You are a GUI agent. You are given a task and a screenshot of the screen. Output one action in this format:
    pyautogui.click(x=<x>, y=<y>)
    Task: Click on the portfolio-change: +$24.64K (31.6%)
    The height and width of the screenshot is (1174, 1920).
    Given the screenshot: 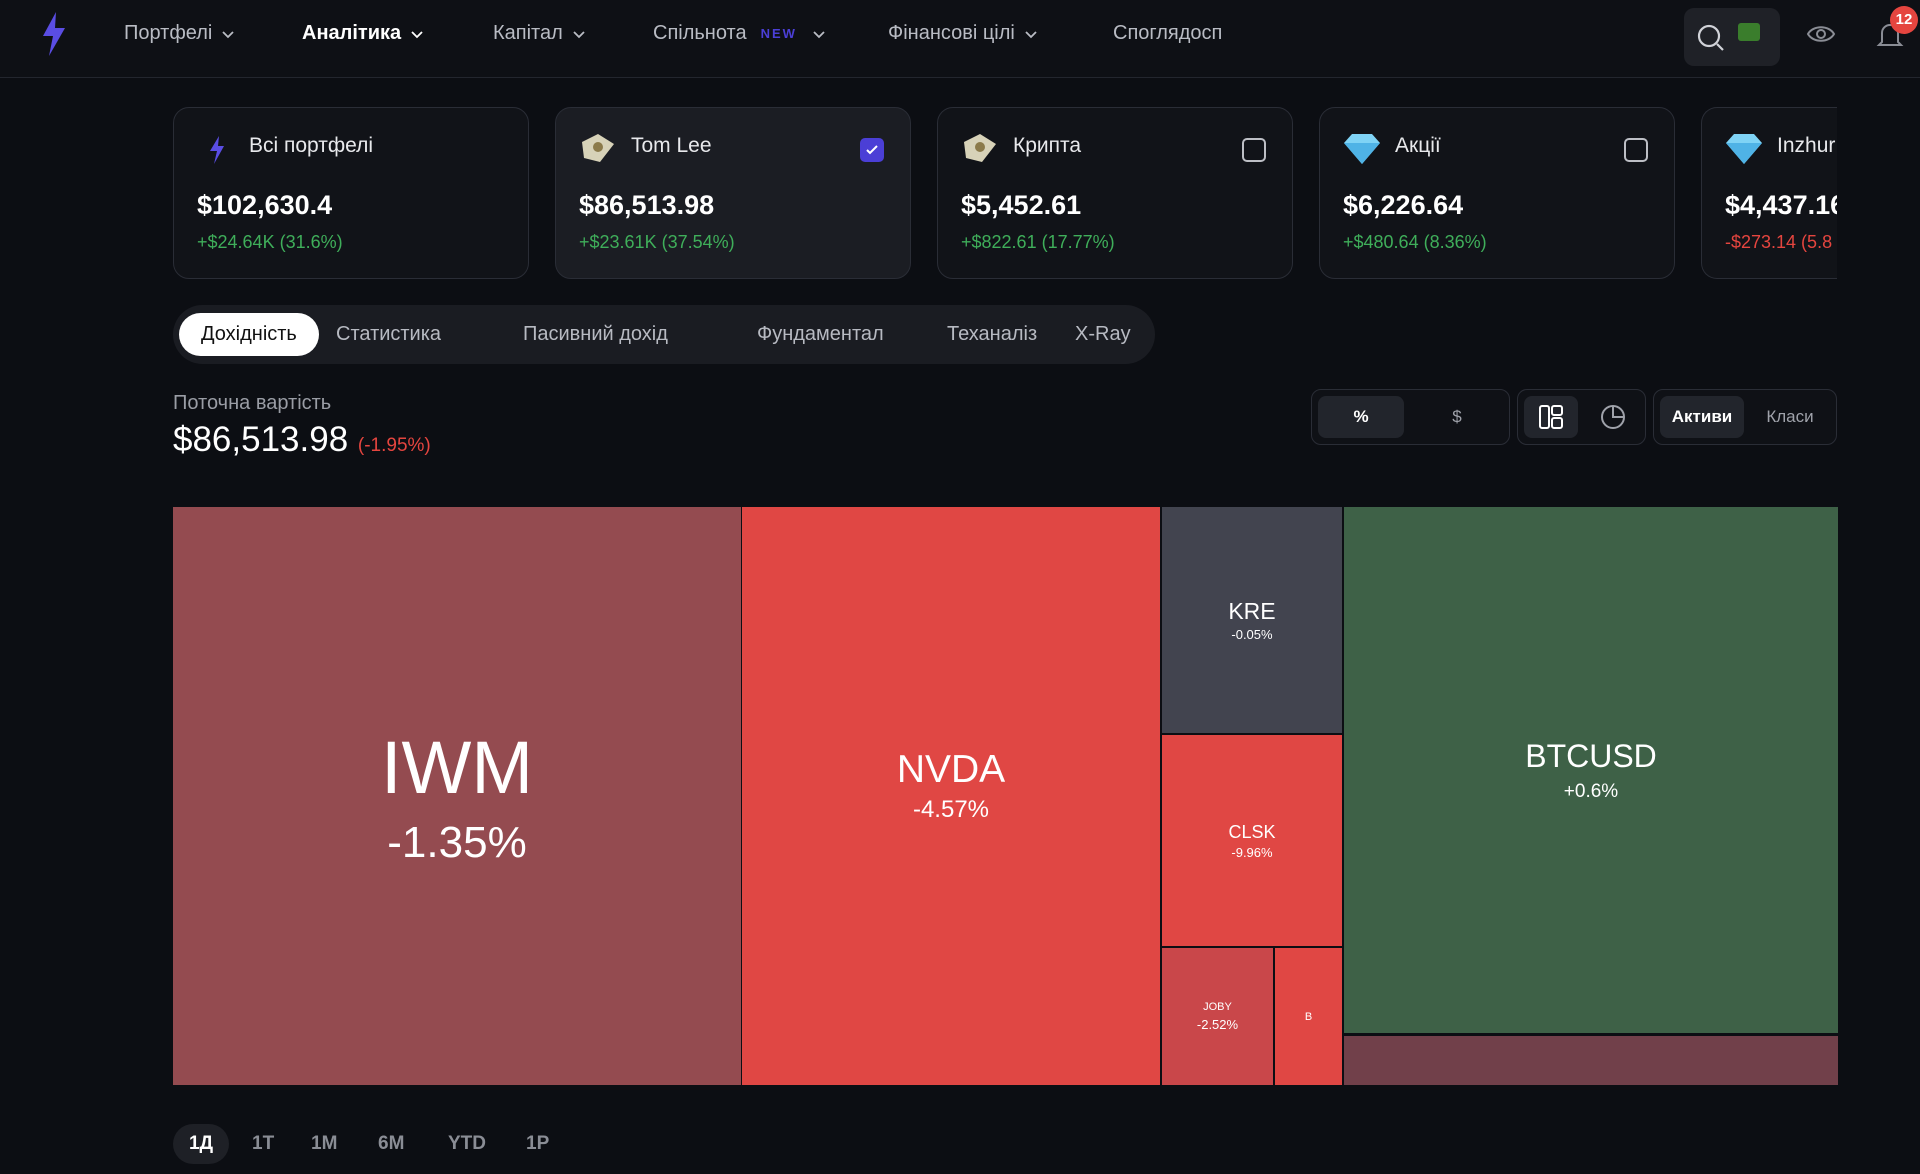 What is the action you would take?
    pyautogui.click(x=270, y=242)
    